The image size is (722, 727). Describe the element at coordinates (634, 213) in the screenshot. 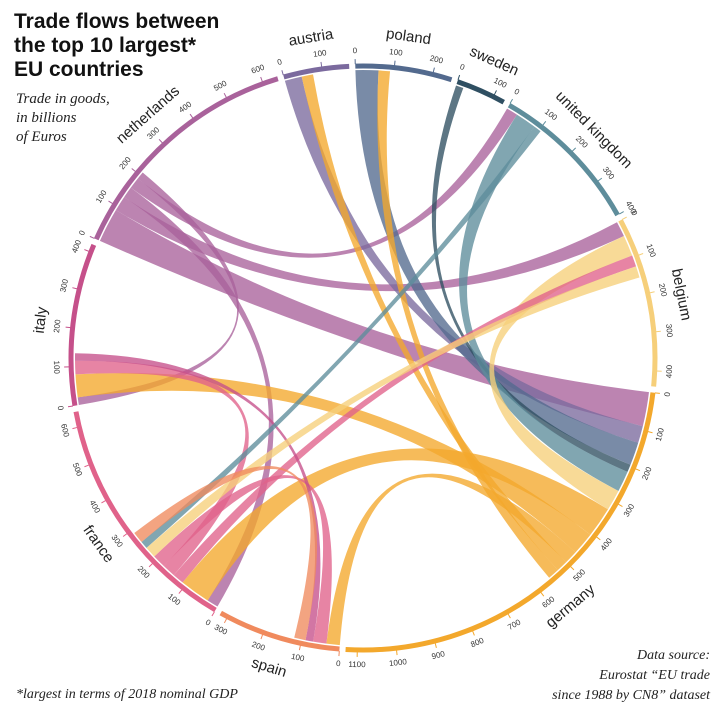

I see `tick-label-belgium-0: 0` at that location.